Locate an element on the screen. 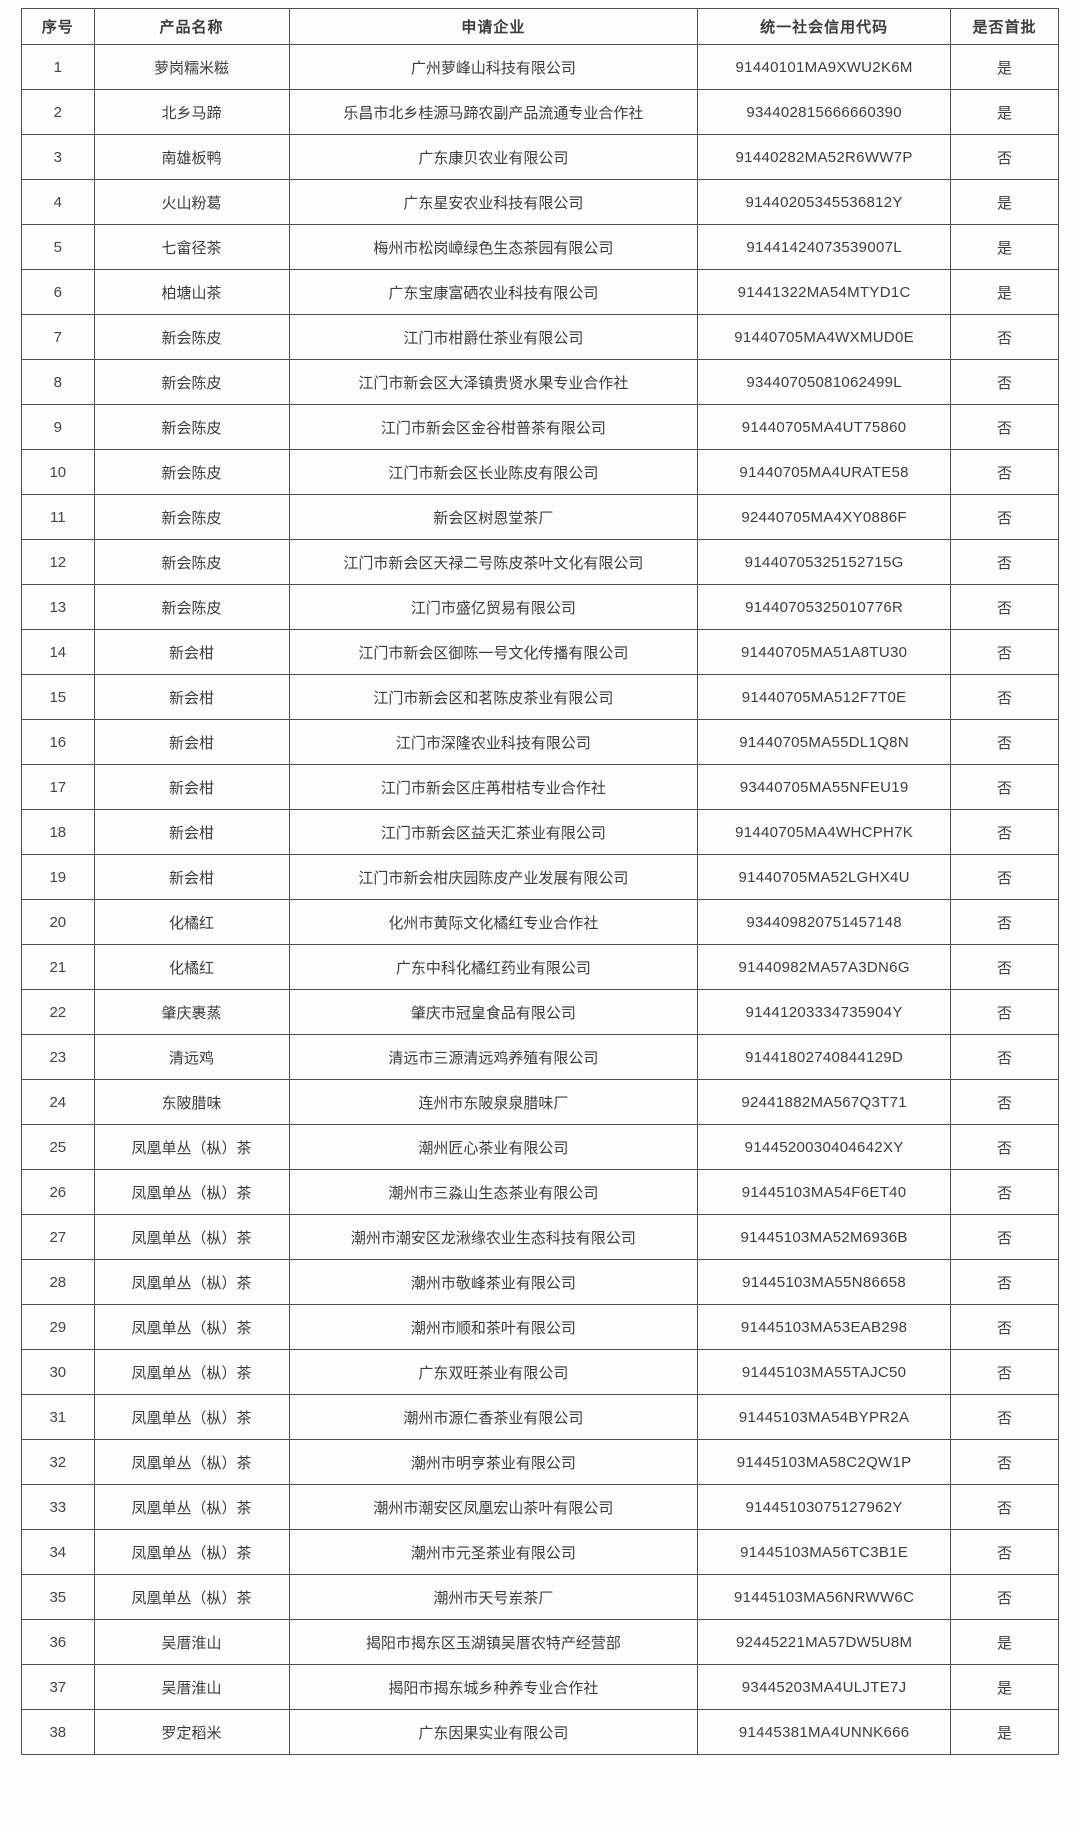 This screenshot has height=1827, width=1080. table-row: 30 凤凰单丛（枞）茶 广东双旺茶业有限公司 91445103MA55TAJC50 否 is located at coordinates (540, 1372).